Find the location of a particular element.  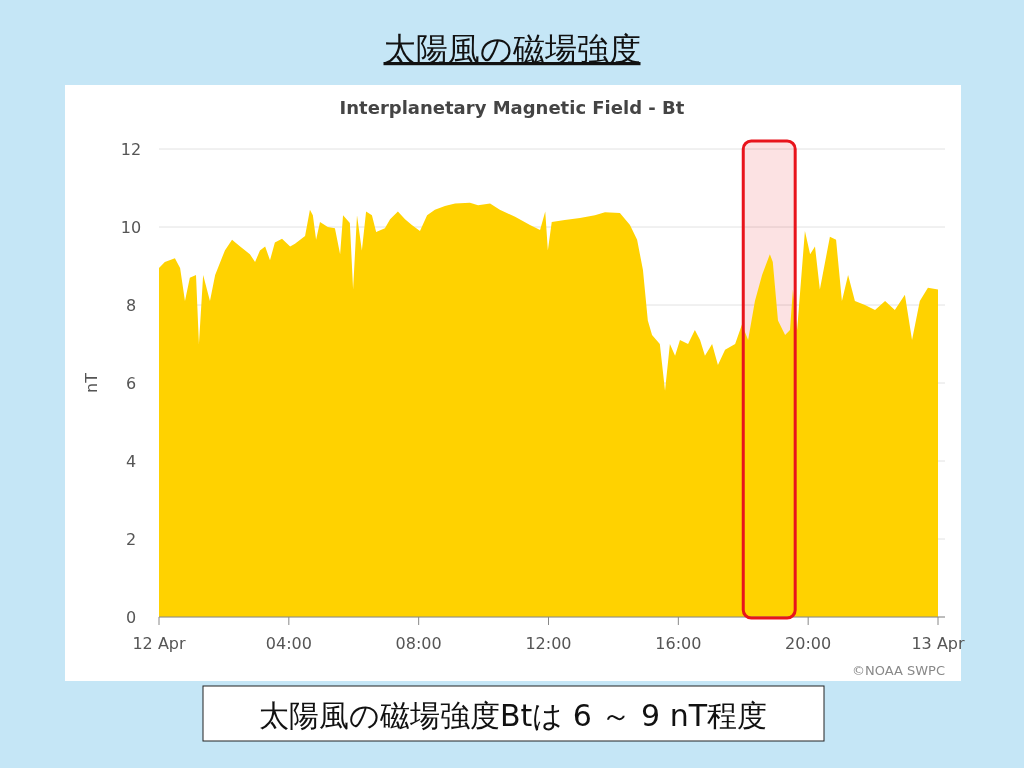

x-tick-label: 12 Apr is located at coordinates (159, 643).